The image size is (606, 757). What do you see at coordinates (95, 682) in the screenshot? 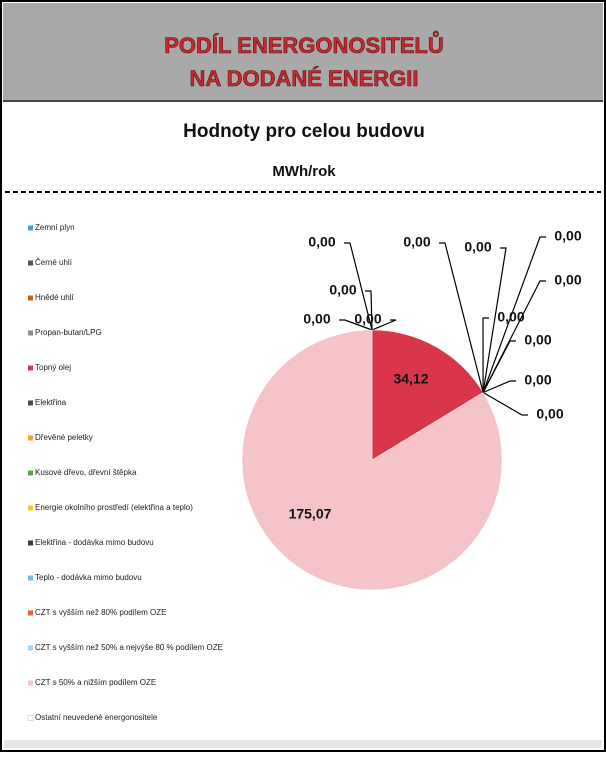
I see `legend-label: CZT s 50% a nižším podílem OZE` at bounding box center [95, 682].